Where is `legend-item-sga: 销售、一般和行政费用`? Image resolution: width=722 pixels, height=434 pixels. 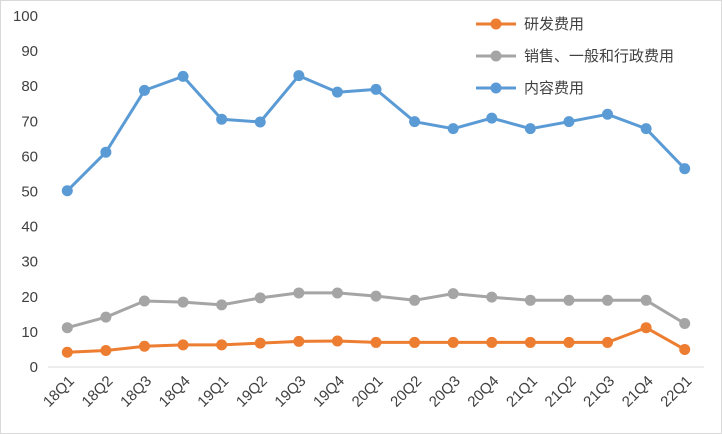 legend-item-sga: 销售、一般和行政费用 is located at coordinates (575, 56).